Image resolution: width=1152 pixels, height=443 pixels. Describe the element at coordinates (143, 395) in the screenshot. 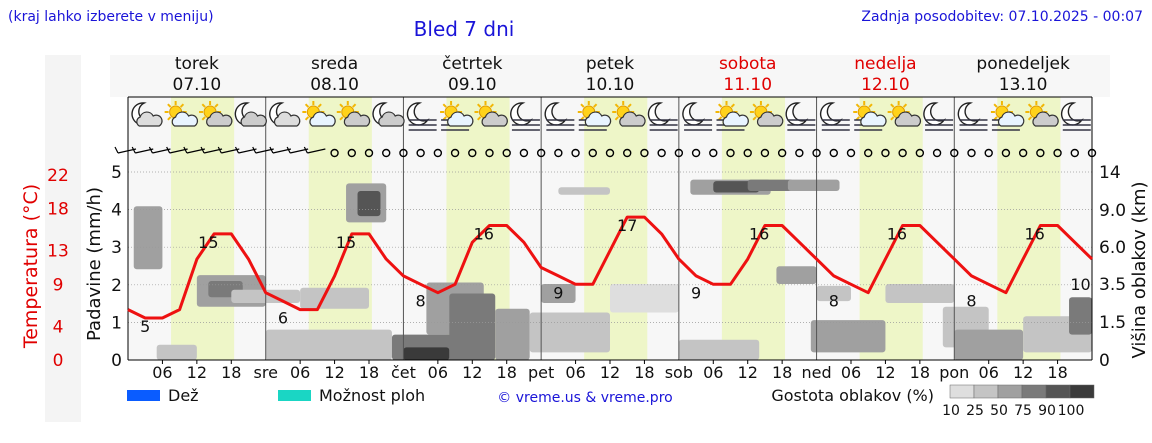

I see `rain-legend-swatch` at that location.